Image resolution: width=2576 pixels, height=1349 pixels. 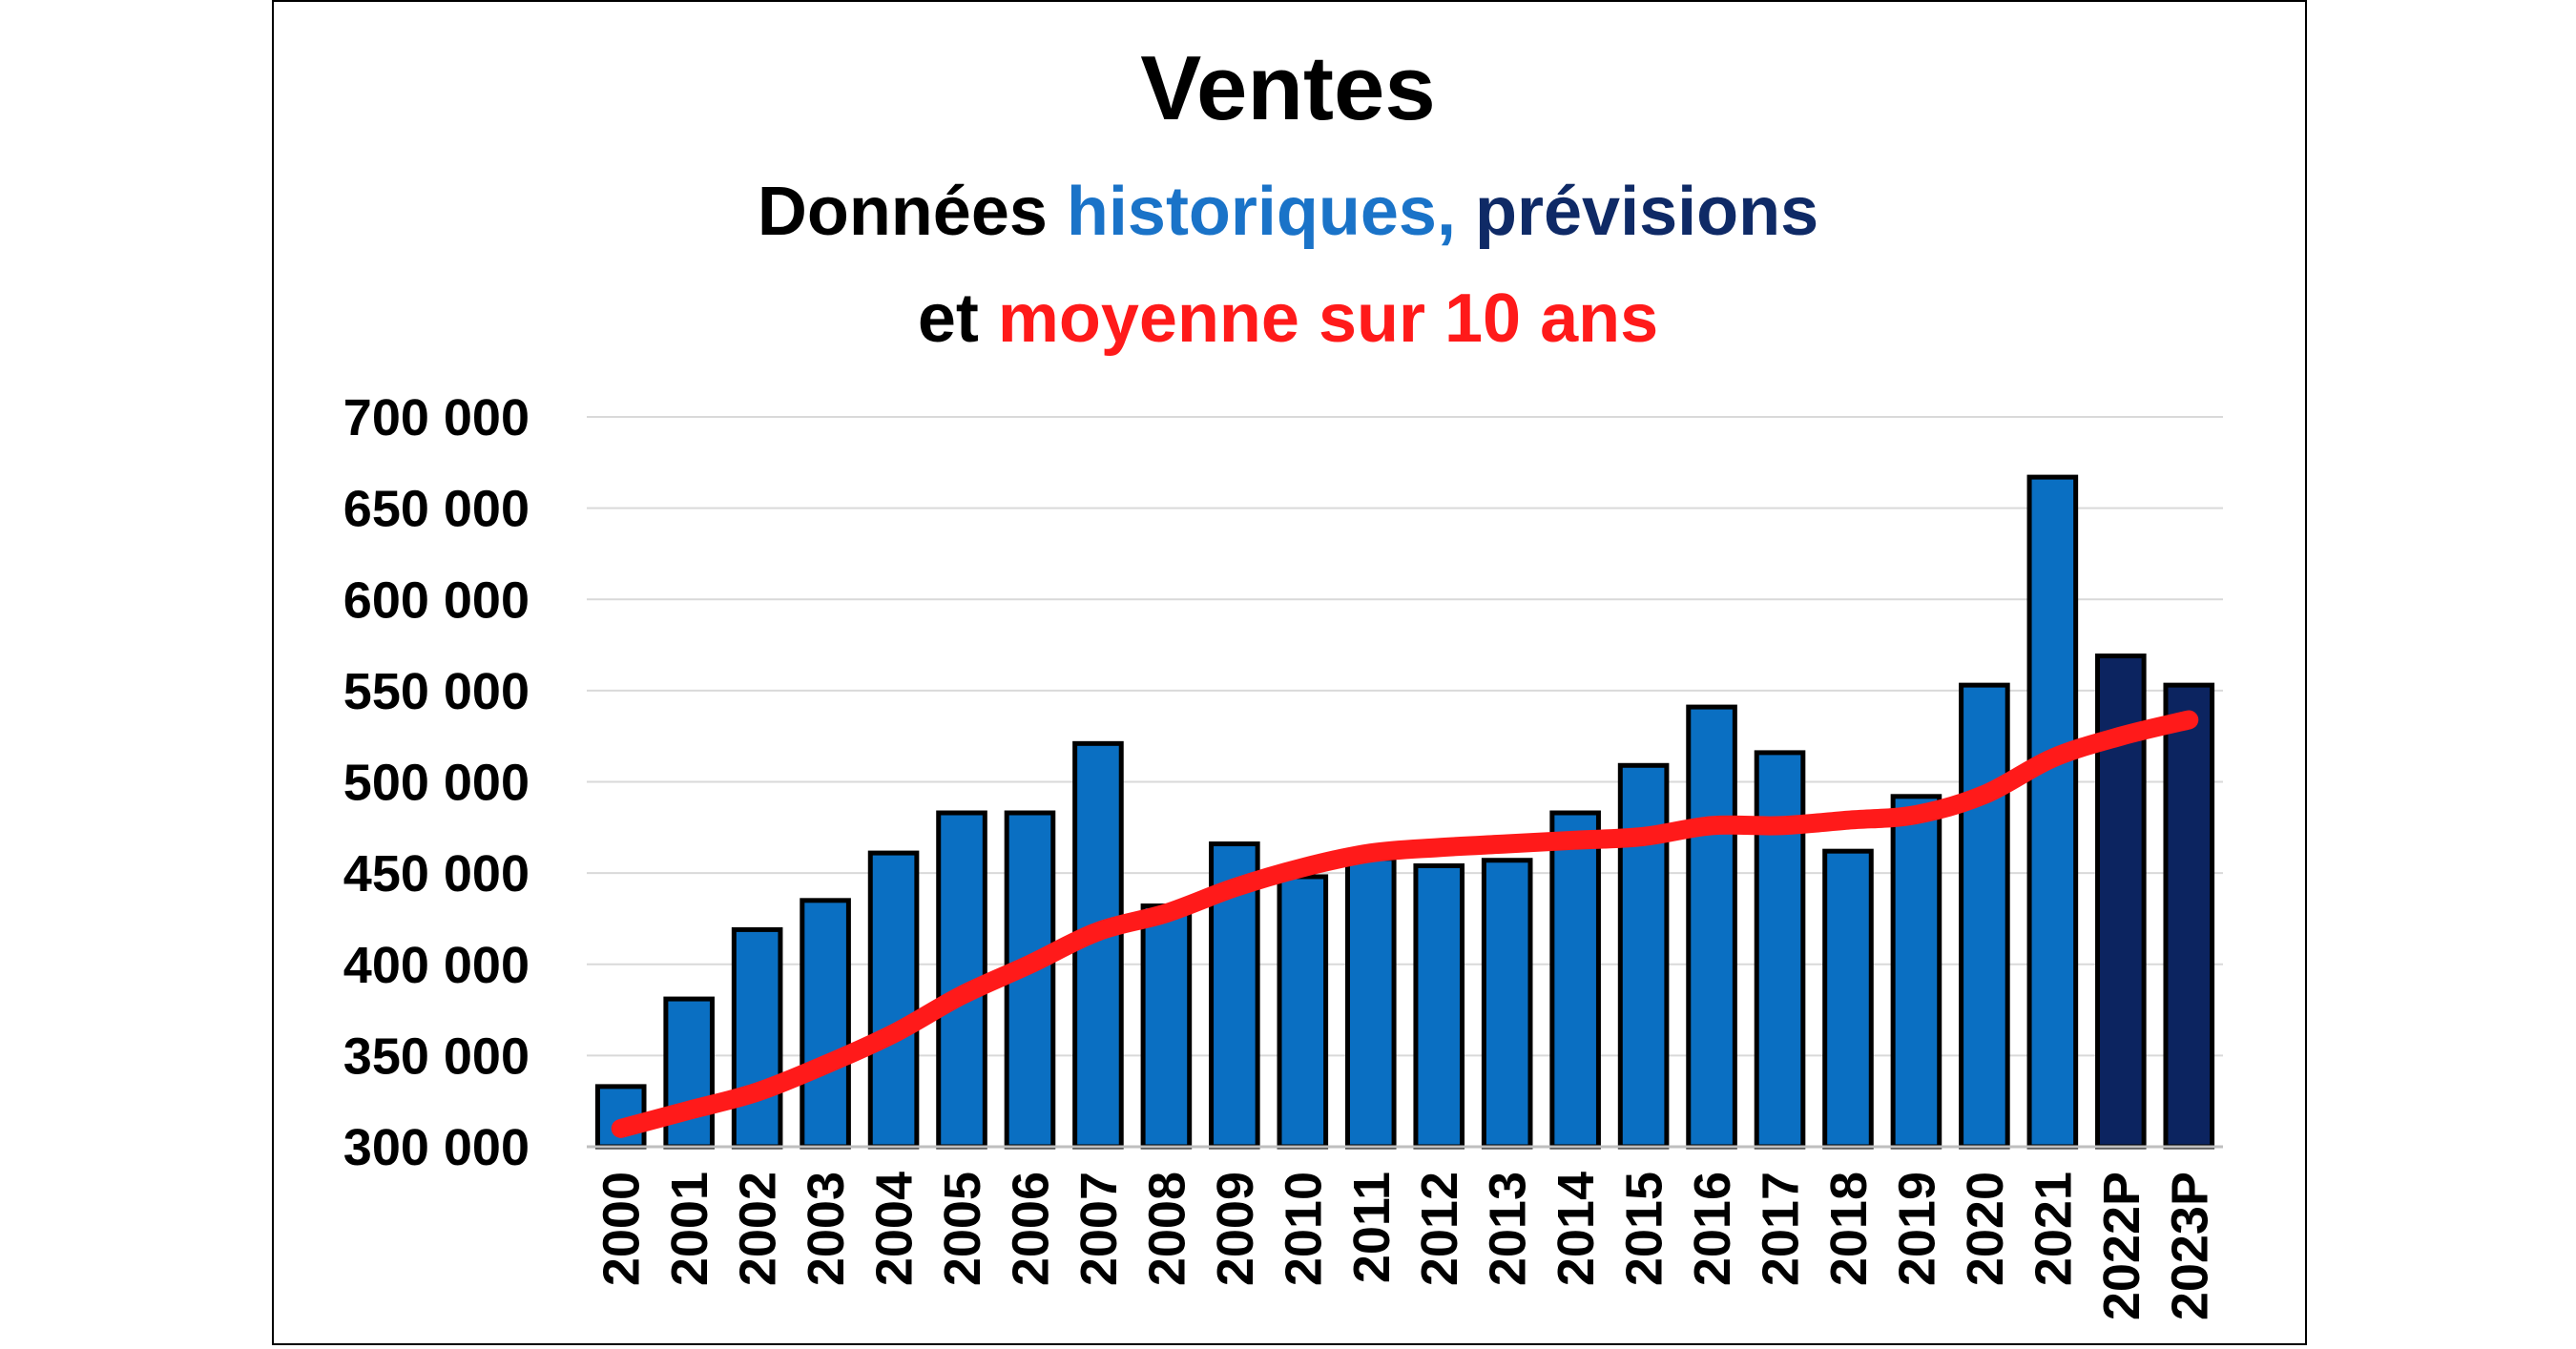 What do you see at coordinates (2189, 1246) in the screenshot?
I see `x-tick-label: 2023P` at bounding box center [2189, 1246].